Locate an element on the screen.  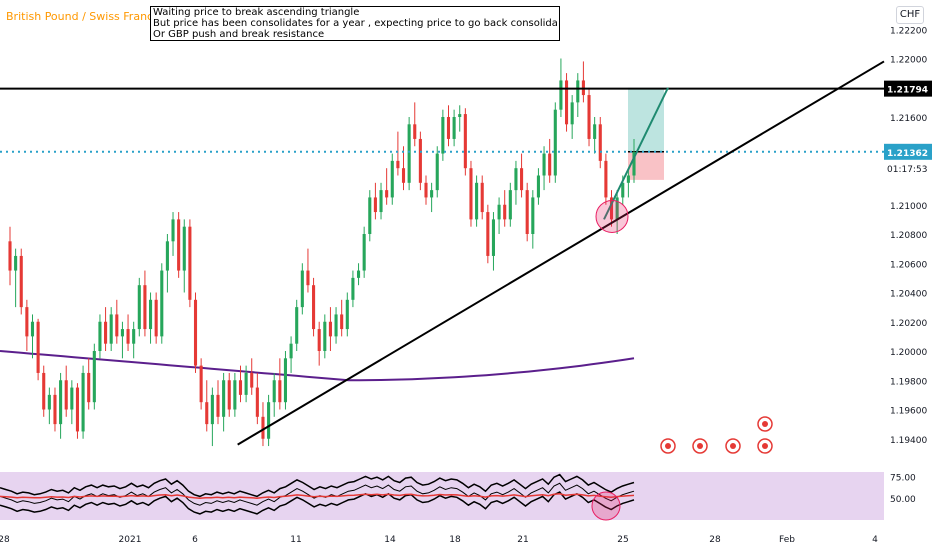
current-price-label: 1.21362 is located at coordinates (907, 154).